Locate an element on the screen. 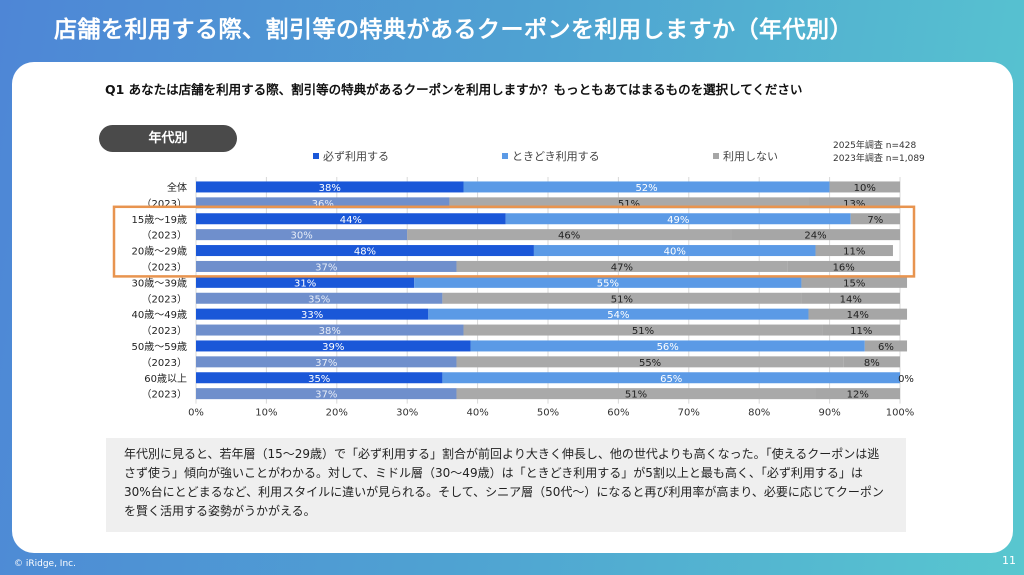 This screenshot has height=575, width=1024. data-label-11-1: 55% is located at coordinates (650, 363).